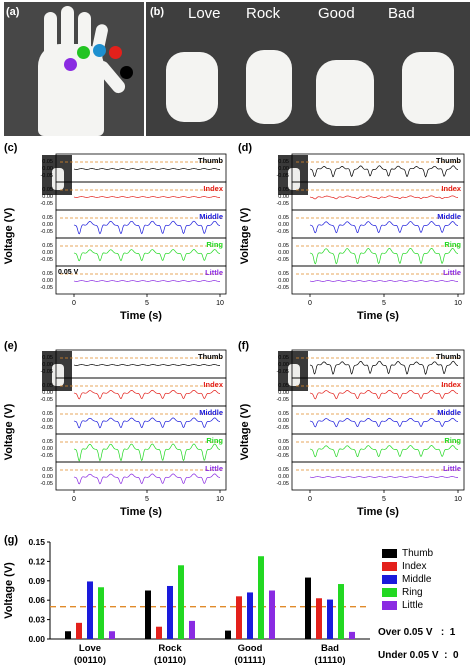  Describe the element at coordinates (389, 592) in the screenshot. I see `legend-swatch-ring` at that location.